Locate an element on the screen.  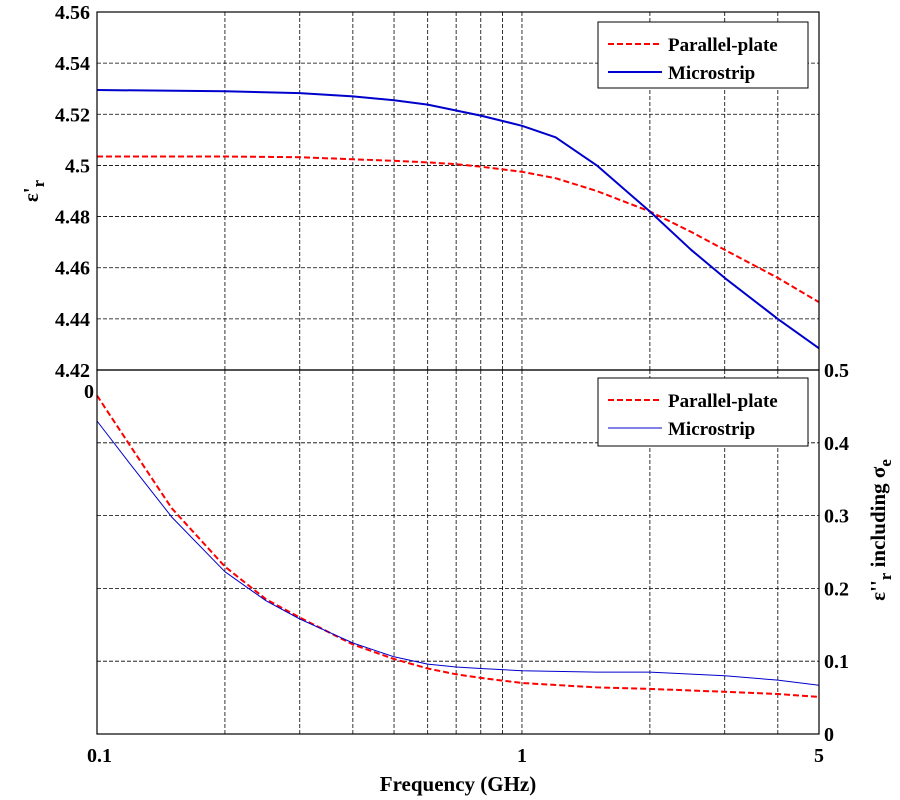
top-y-tick-label: 4.5 is located at coordinates (77, 166).